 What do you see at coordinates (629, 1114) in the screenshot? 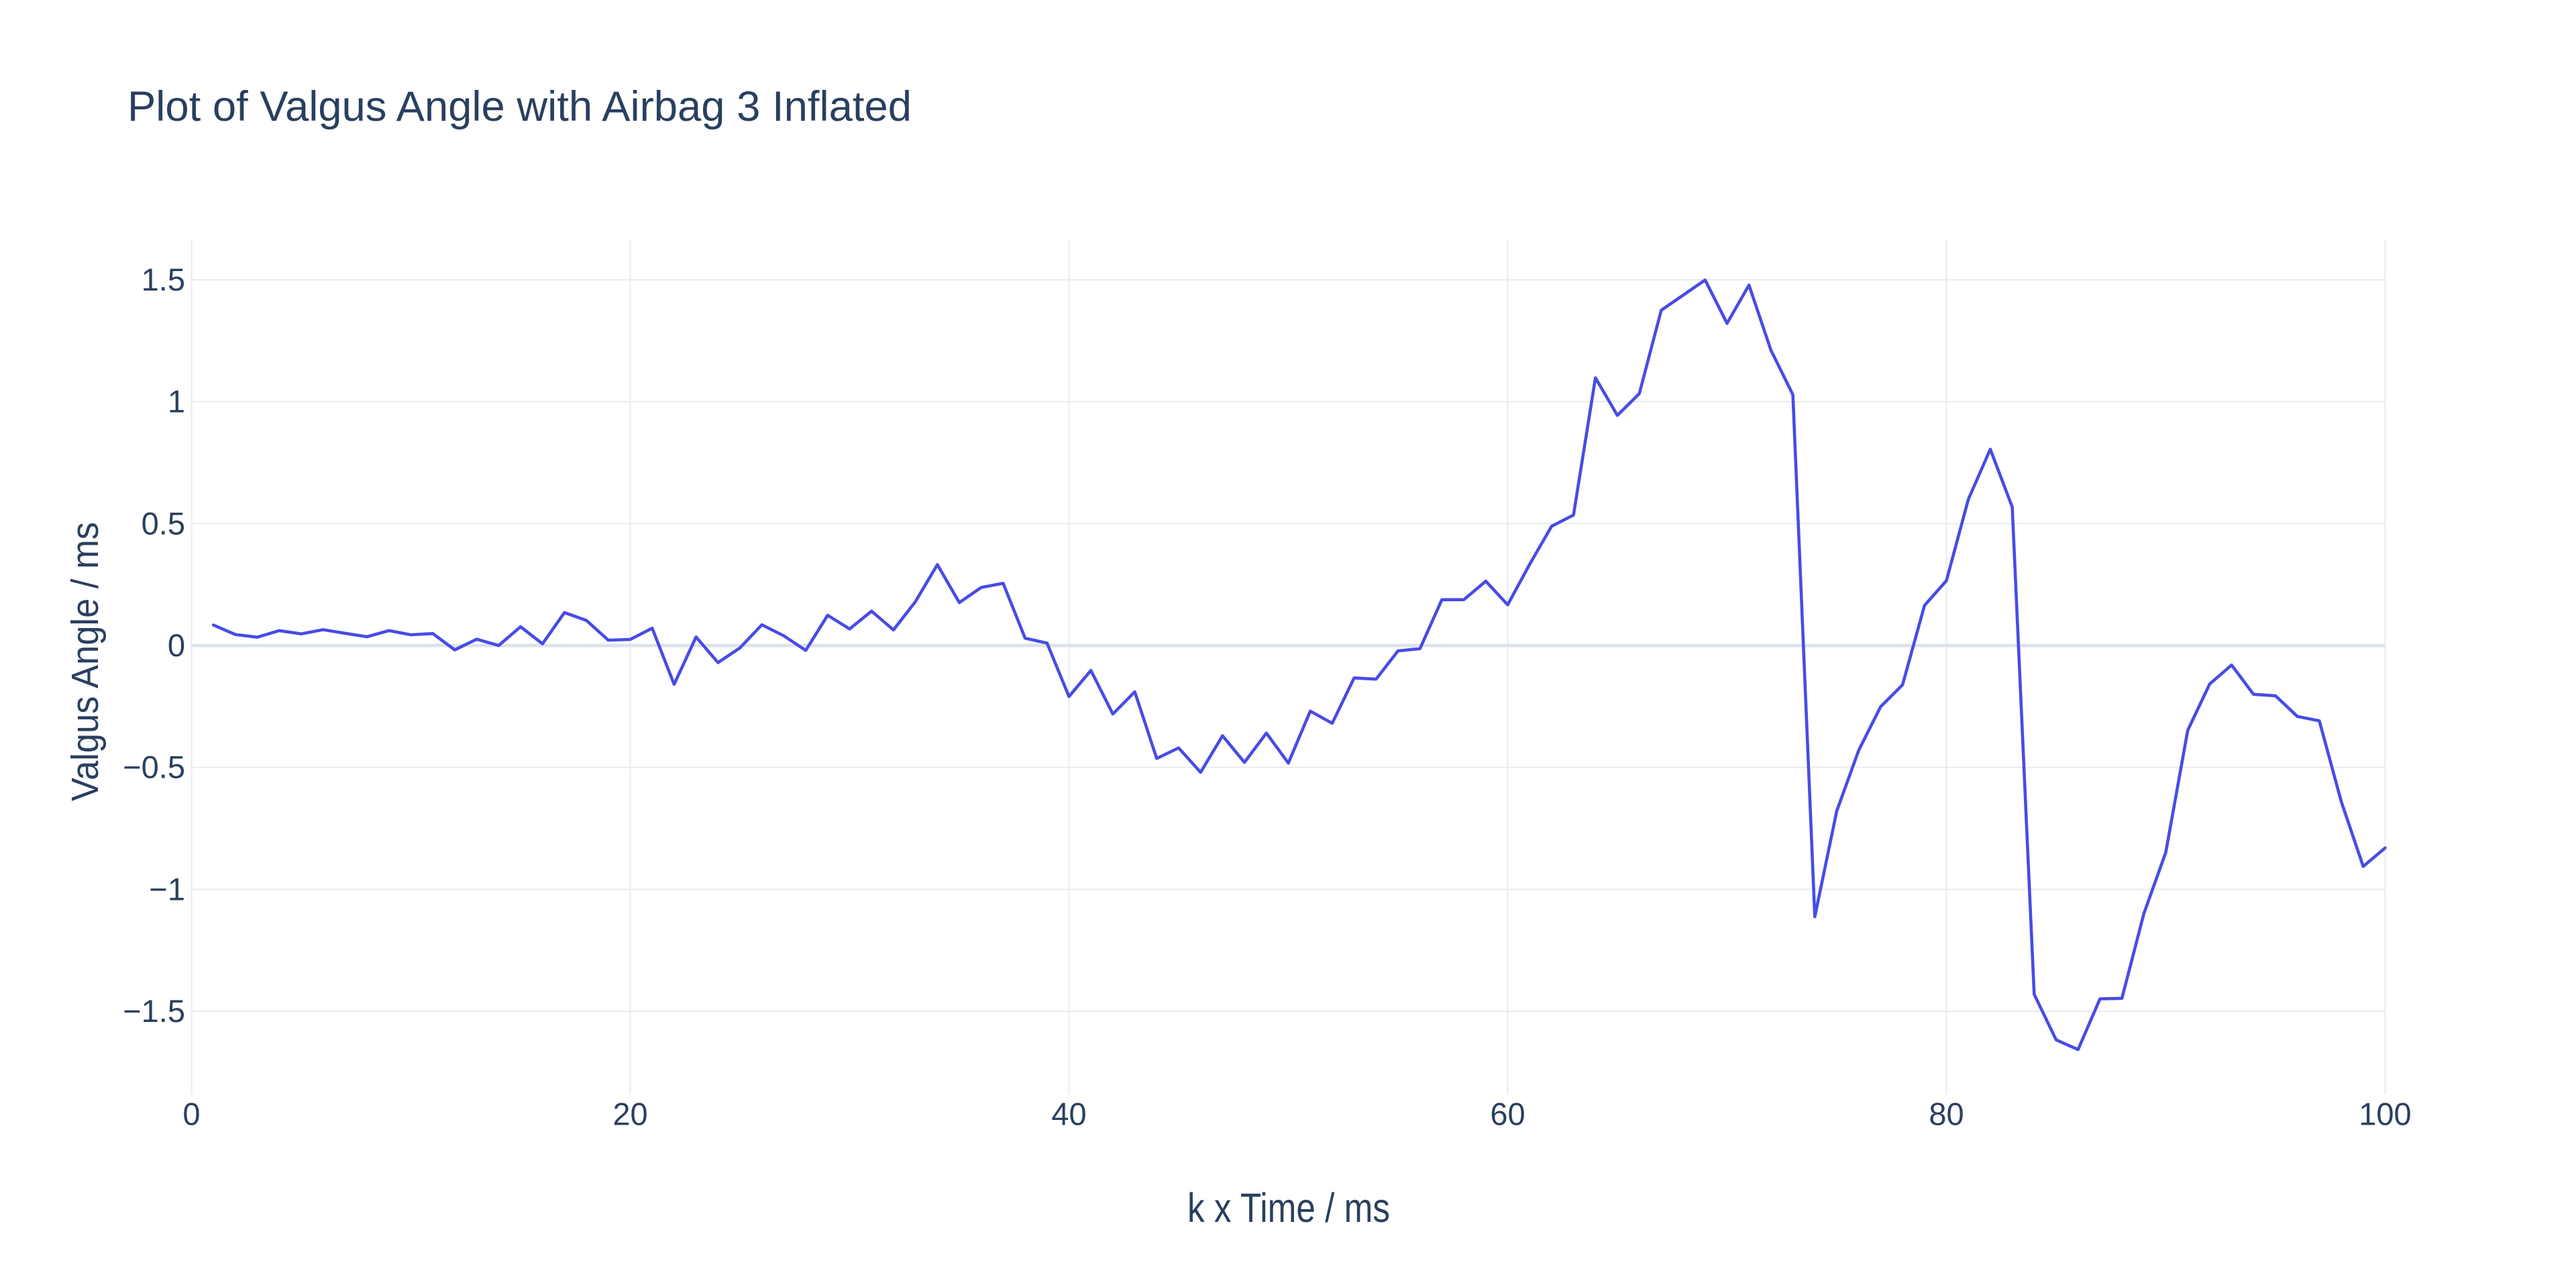
I see `svg-text: 20` at bounding box center [629, 1114].